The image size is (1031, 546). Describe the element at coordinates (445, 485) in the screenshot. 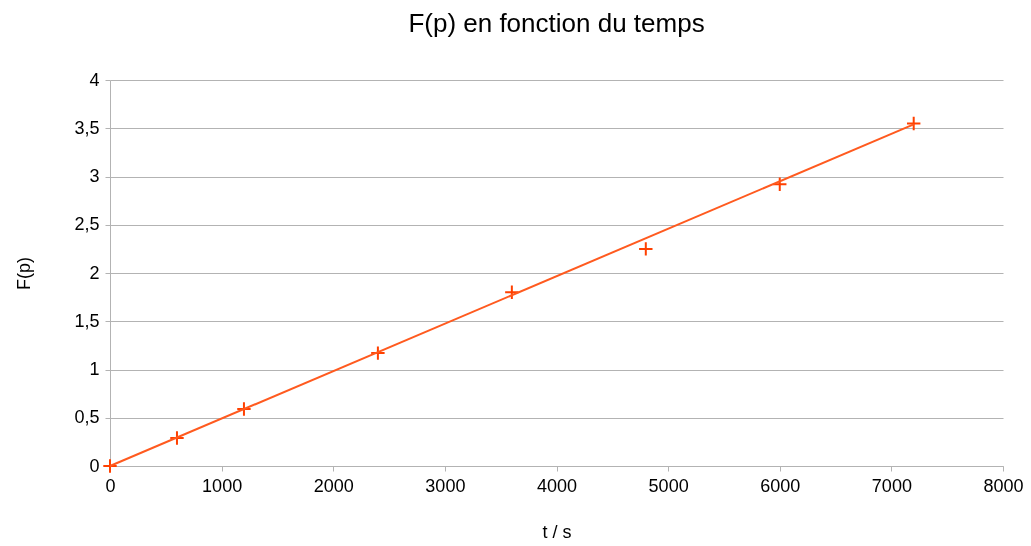

I see `x-tick-label: 3000` at that location.